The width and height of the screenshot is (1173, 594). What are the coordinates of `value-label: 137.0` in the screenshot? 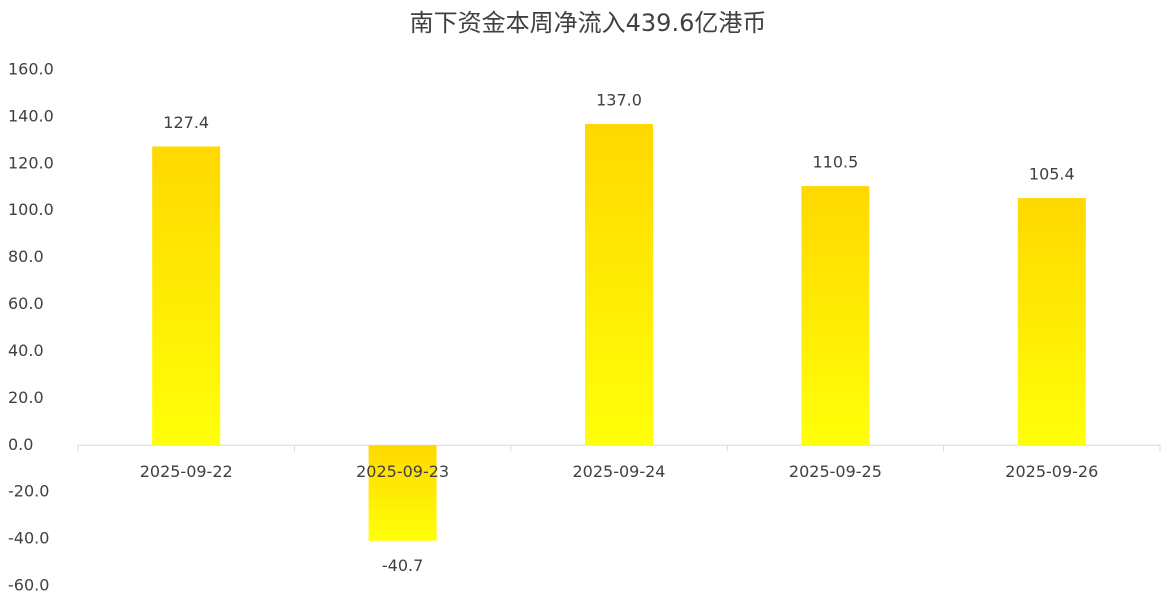 It's located at (619, 99).